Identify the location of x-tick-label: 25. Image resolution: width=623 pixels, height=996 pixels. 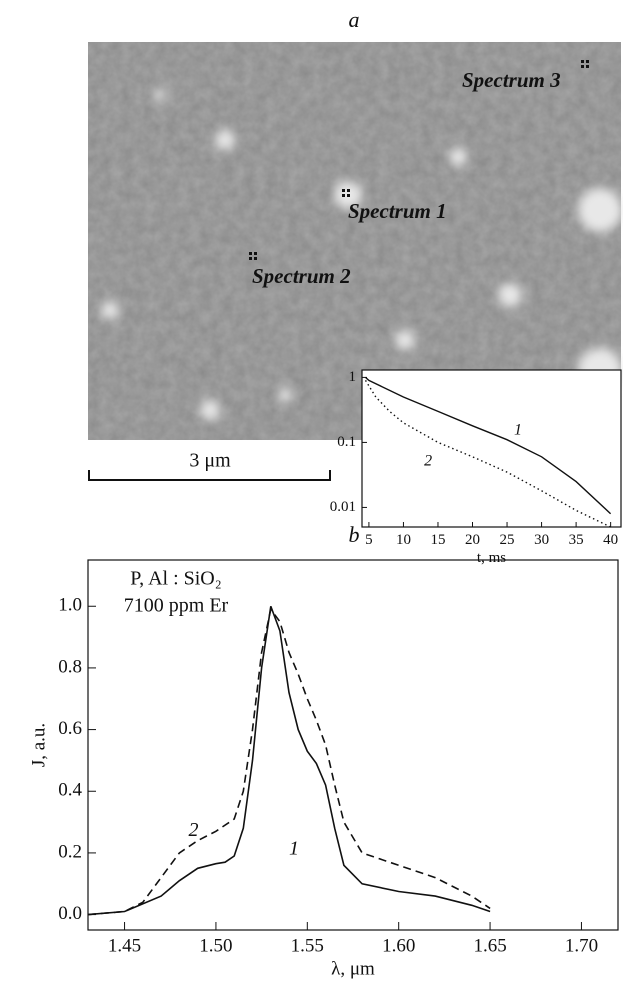
(507, 540).